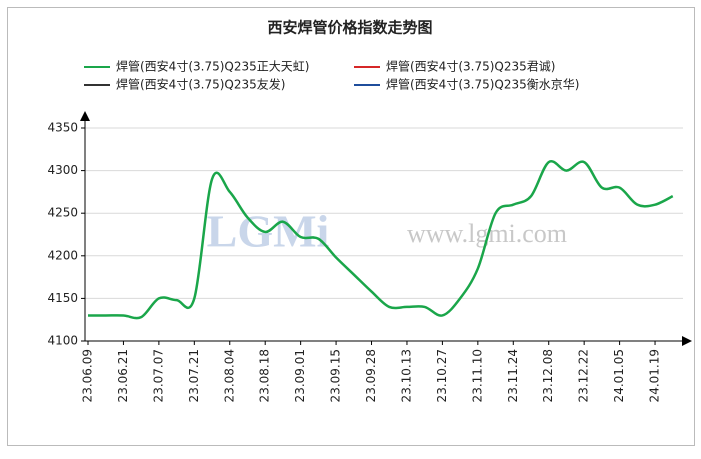  Describe the element at coordinates (200, 84) in the screenshot. I see `legend-label: 焊管(西安4寸(3.75)Q235友发)` at that location.